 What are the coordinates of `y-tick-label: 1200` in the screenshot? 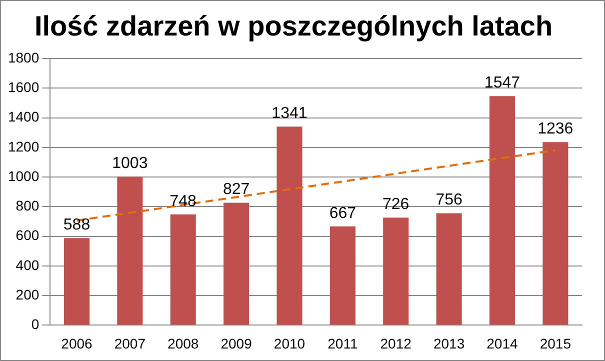 It's located at (24, 146).